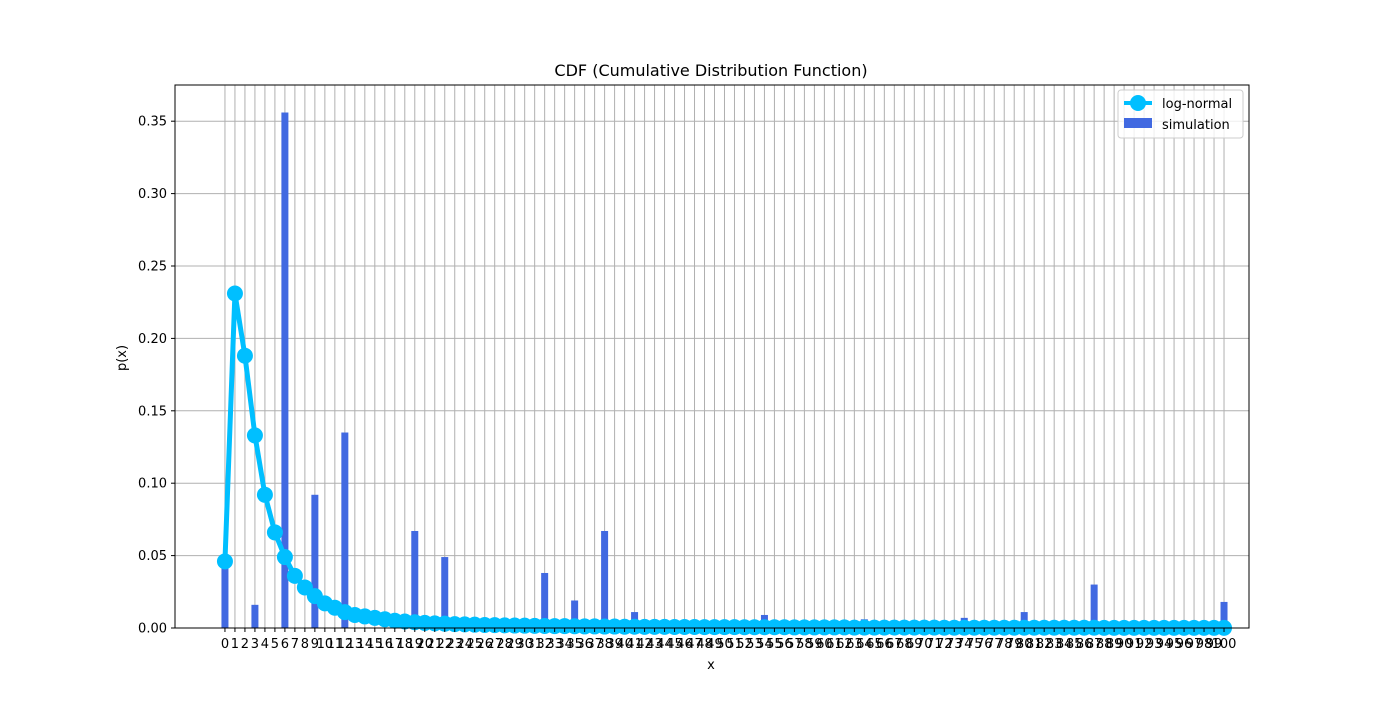 This screenshot has width=1389, height=706. Describe the element at coordinates (235, 644) in the screenshot. I see `x-tick-label: 1` at that location.